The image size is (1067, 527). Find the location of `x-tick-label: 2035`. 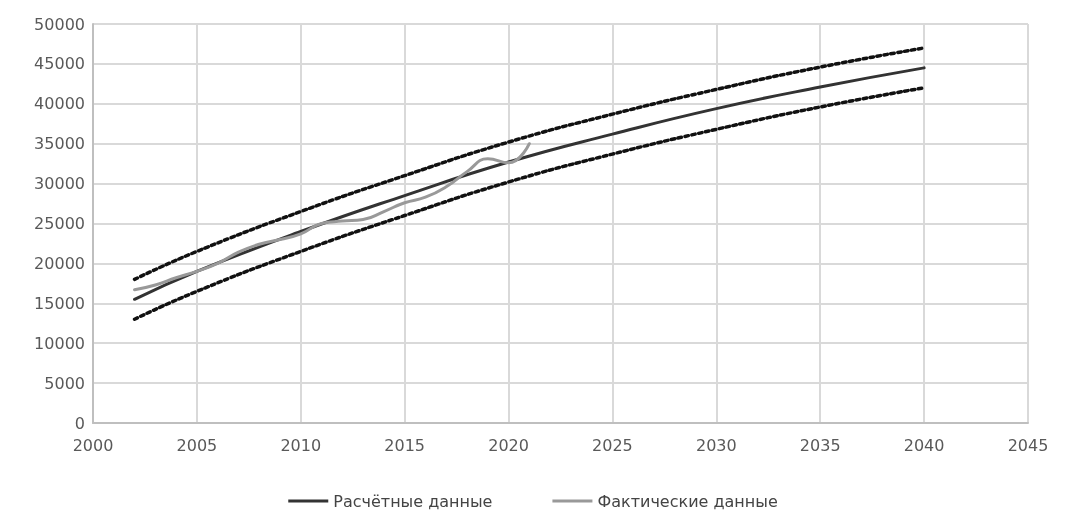

x-tick-label: 2035 is located at coordinates (820, 445).